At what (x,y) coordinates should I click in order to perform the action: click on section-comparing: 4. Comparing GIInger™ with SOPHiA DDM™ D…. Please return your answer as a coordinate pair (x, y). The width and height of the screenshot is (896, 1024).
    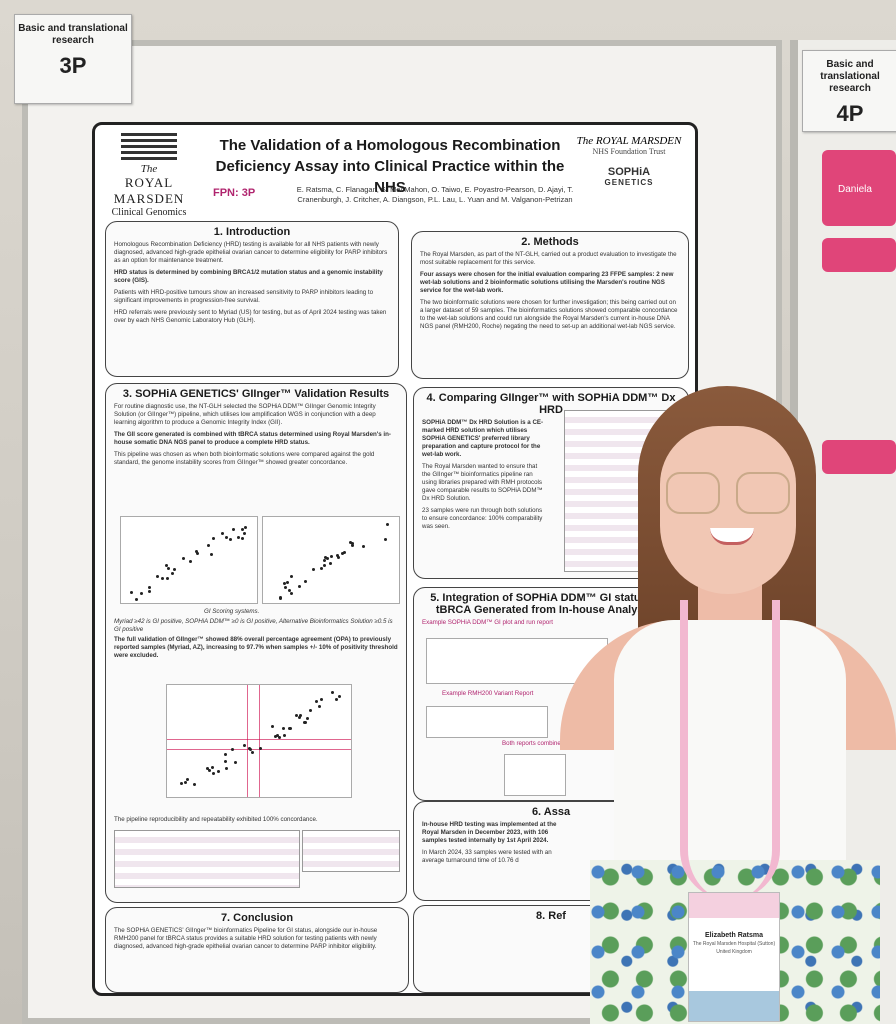
    Looking at the image, I should click on (551, 483).